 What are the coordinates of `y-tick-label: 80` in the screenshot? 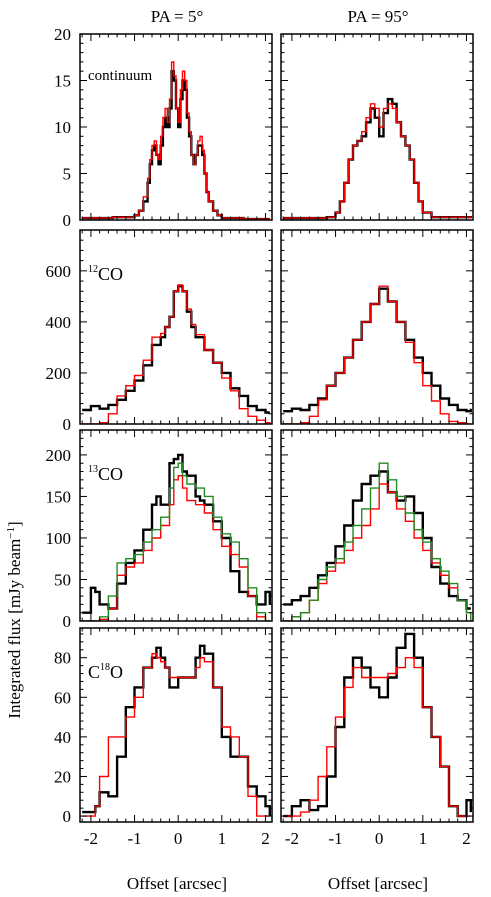 It's located at (62, 658).